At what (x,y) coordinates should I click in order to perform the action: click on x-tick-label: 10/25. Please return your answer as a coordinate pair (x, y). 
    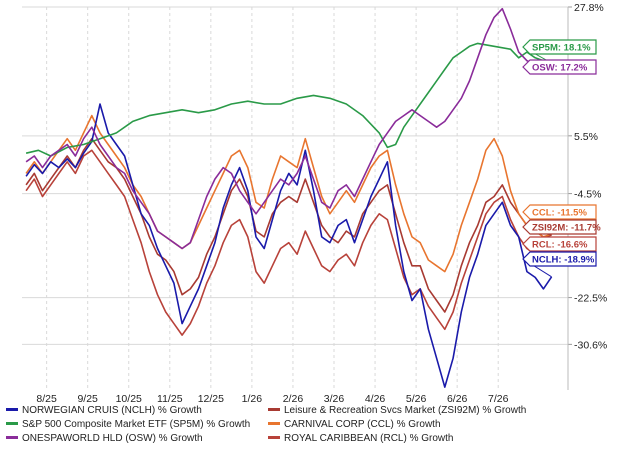
    Looking at the image, I should click on (129, 399).